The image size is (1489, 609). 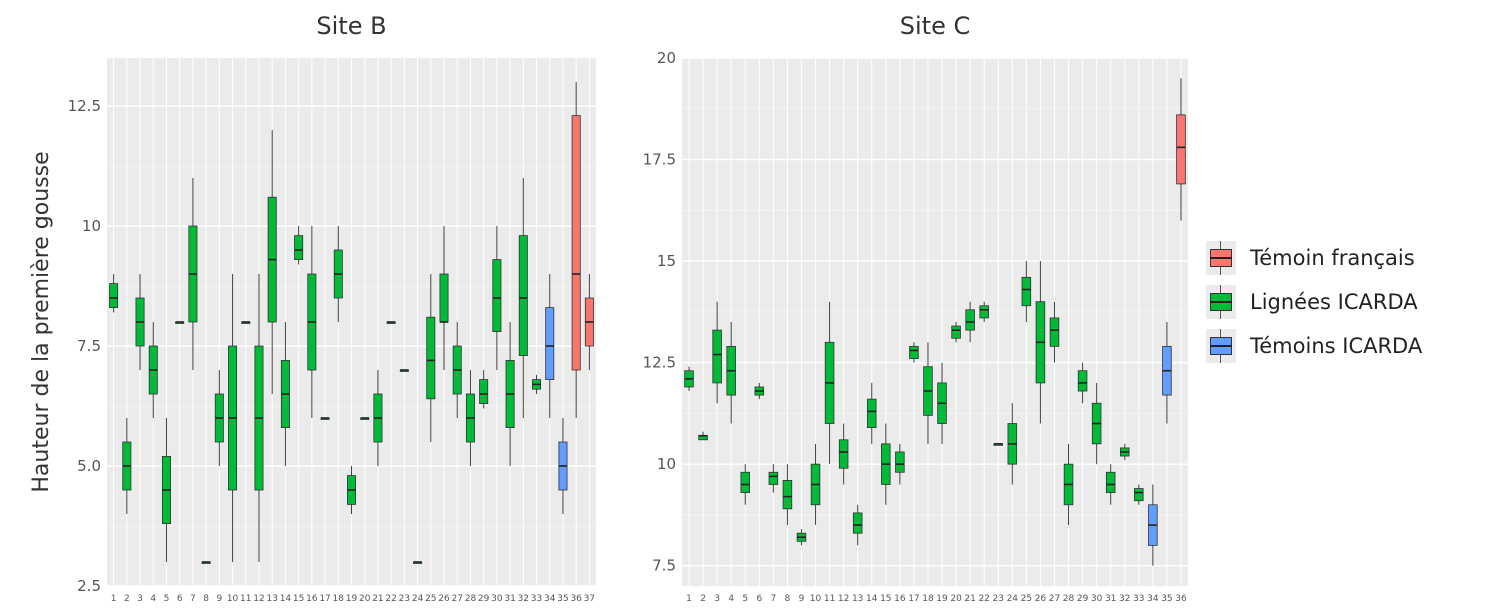 I want to click on x-tick-label: 1, so click(x=114, y=599).